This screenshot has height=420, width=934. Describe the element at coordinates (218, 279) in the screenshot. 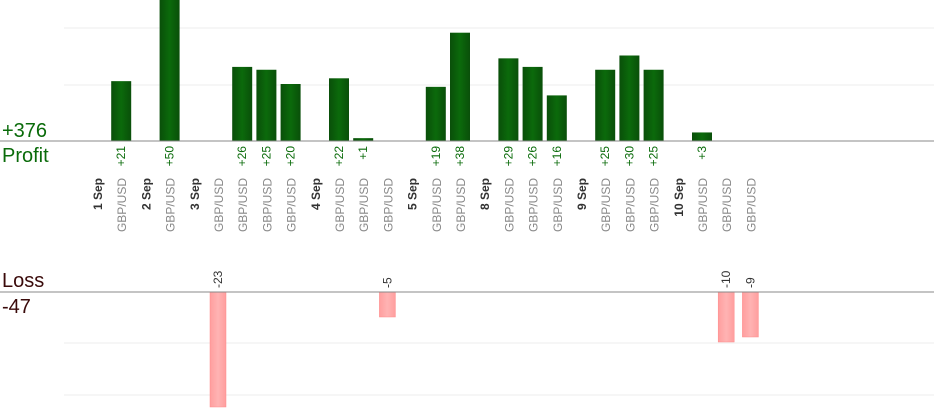

I see `loss-value-label: -23` at that location.